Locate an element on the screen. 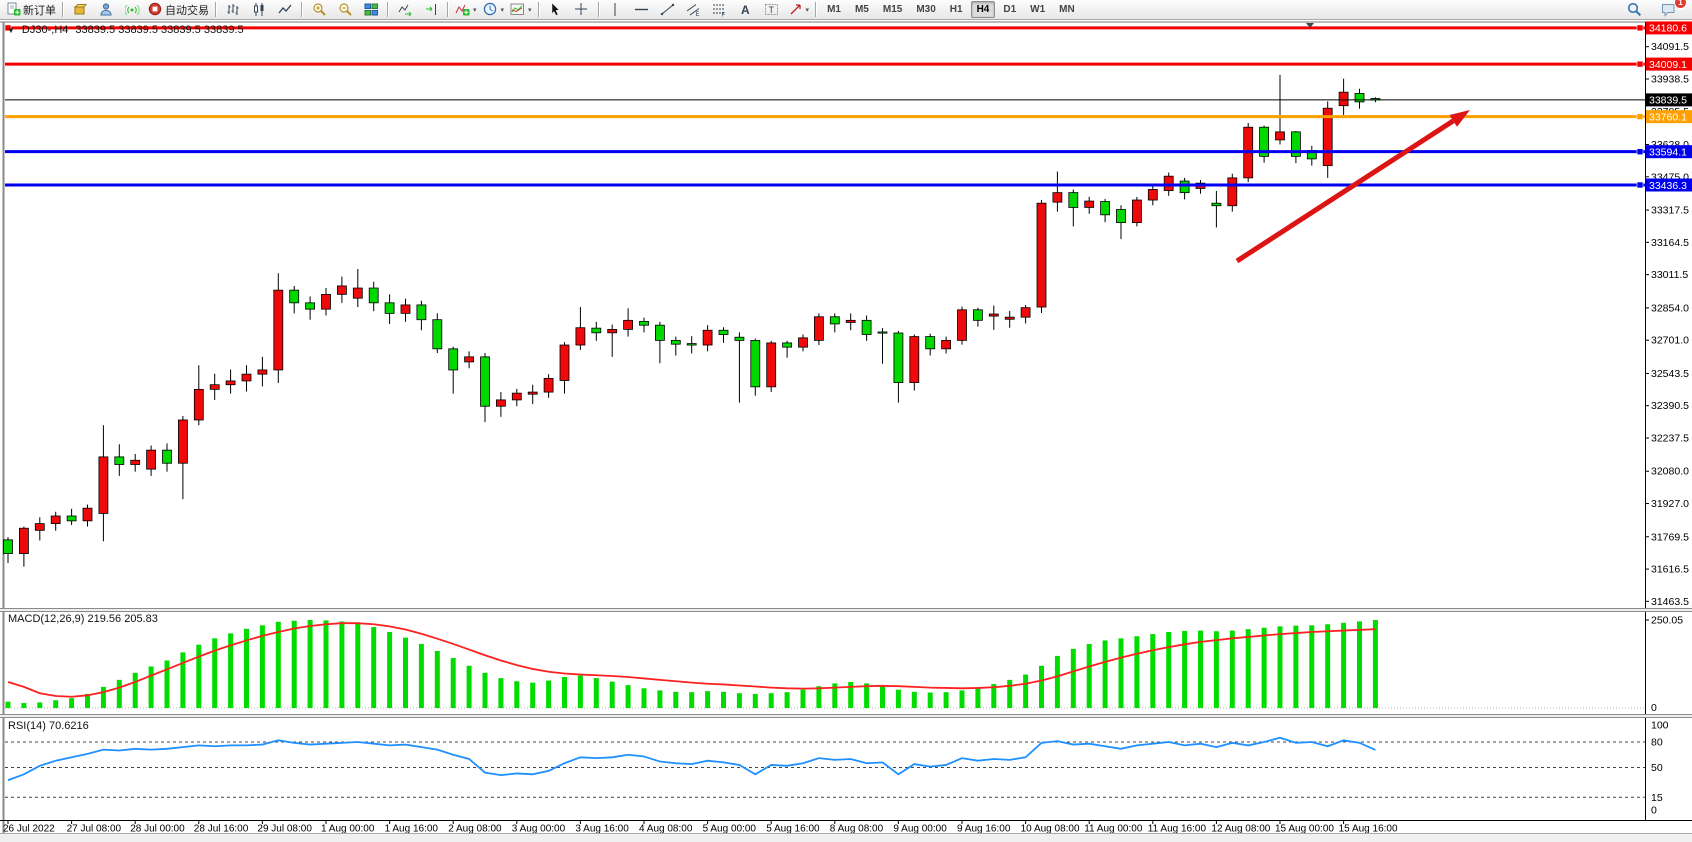 The height and width of the screenshot is (842, 1692). fibonacci-button: F is located at coordinates (720, 10).